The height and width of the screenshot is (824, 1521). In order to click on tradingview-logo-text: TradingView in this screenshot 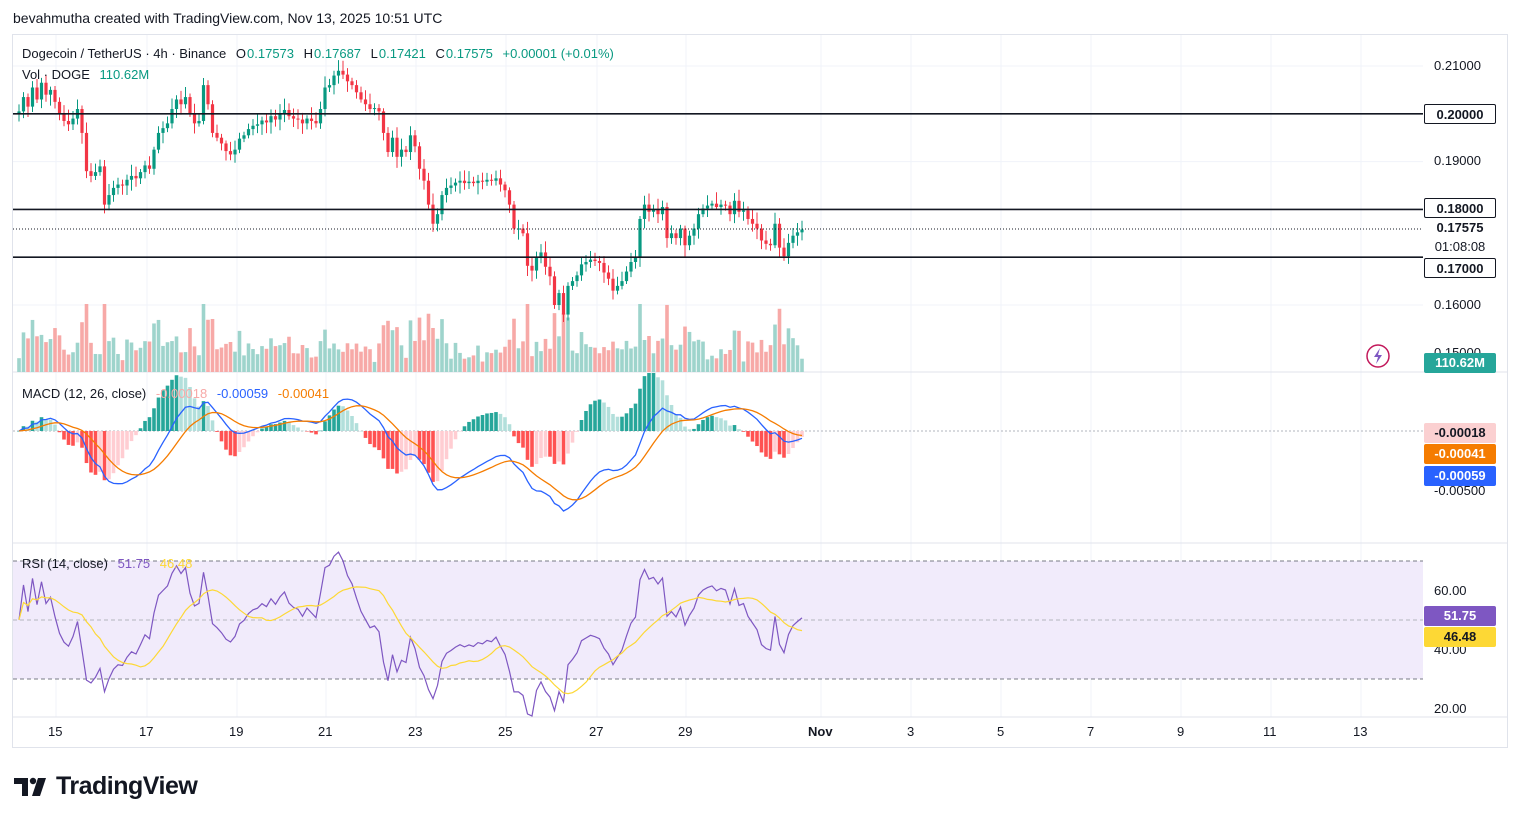, I will do `click(127, 786)`.